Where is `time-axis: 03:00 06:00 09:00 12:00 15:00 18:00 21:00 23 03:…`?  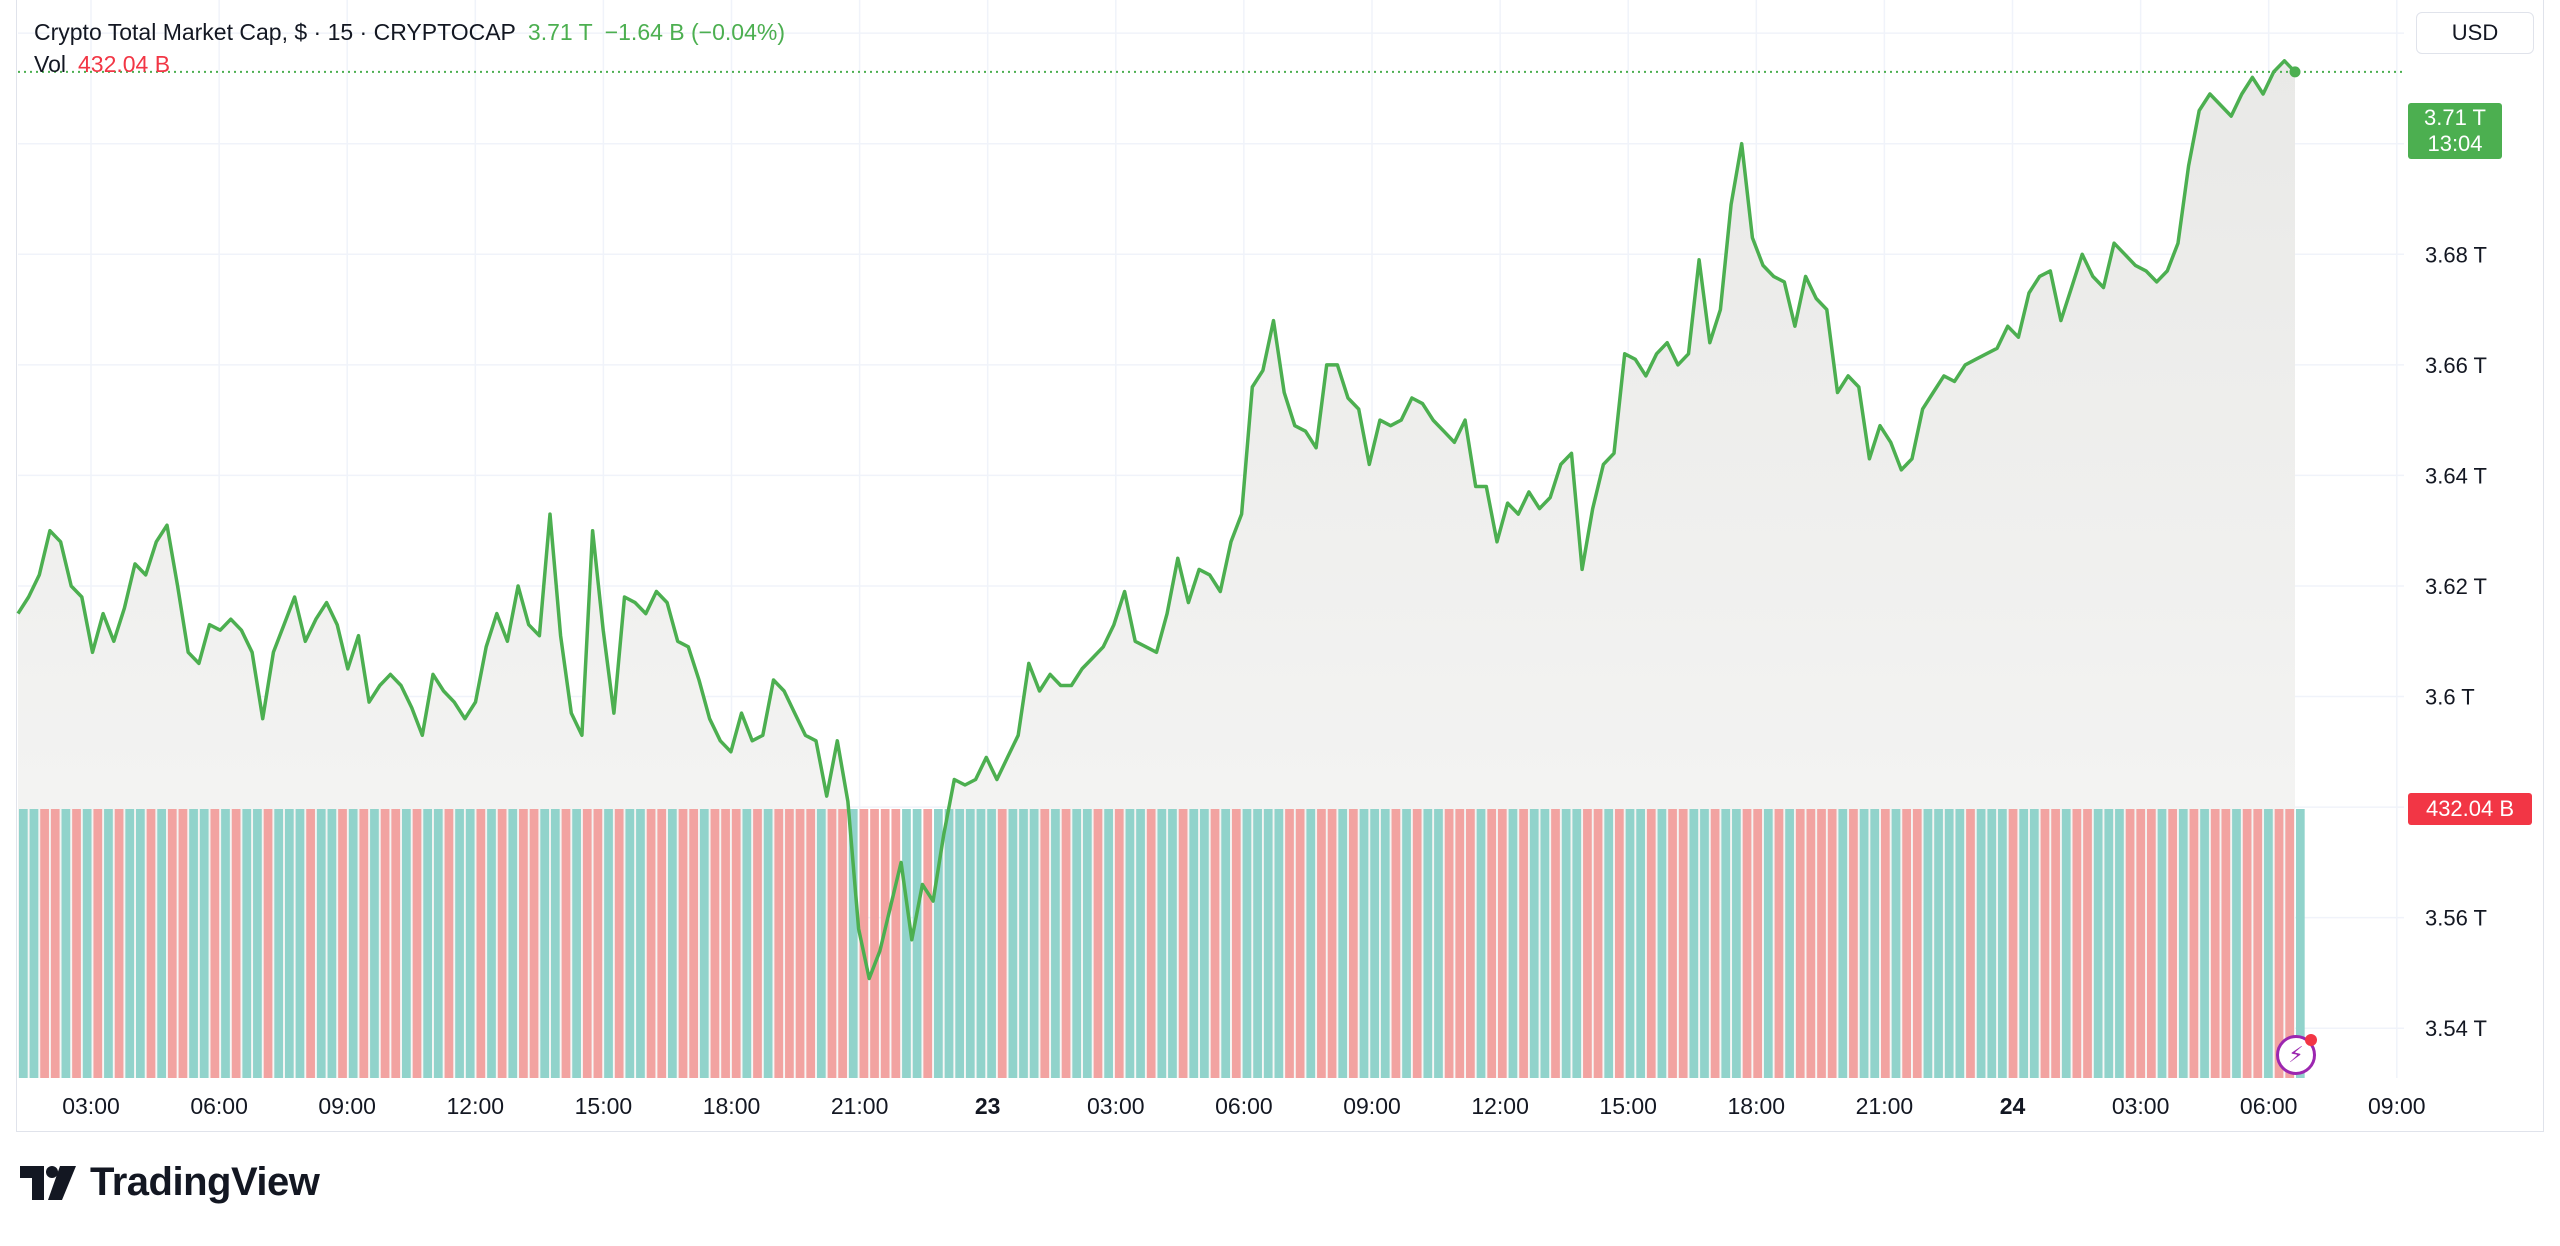
time-axis: 03:00 06:00 09:00 12:00 15:00 18:00 21:00 23 03:… is located at coordinates (1243, 1106).